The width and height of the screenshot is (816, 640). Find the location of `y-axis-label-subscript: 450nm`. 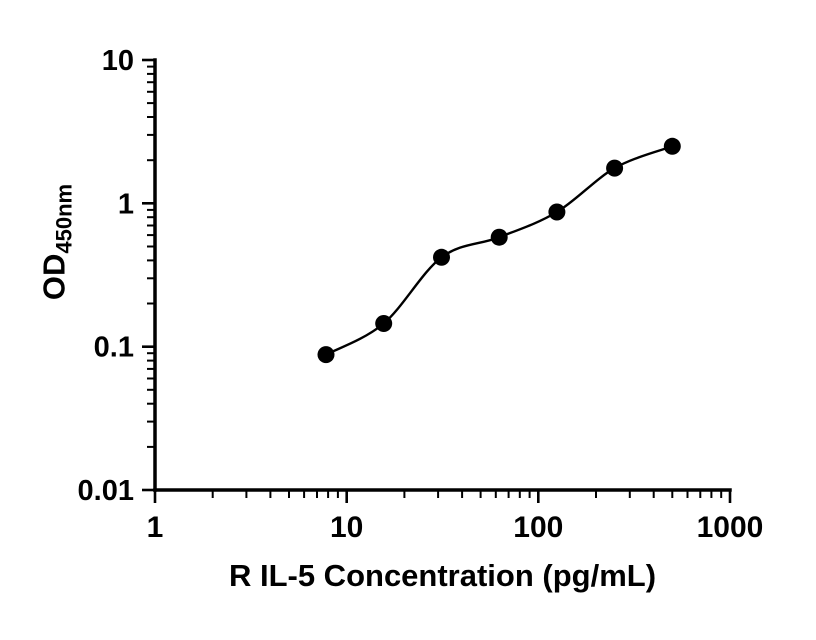

y-axis-label-subscript: 450nm is located at coordinates (64, 218).